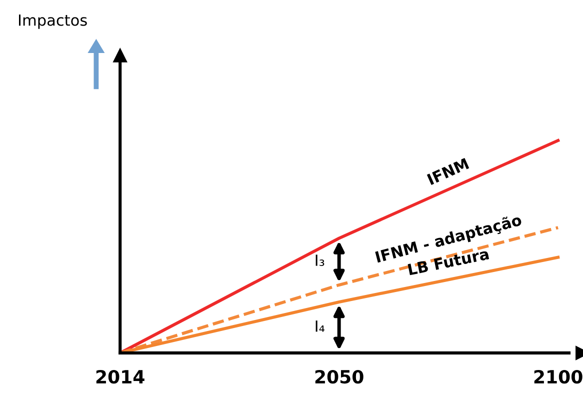  What do you see at coordinates (320, 326) in the screenshot?
I see `annotation: I₄` at bounding box center [320, 326].